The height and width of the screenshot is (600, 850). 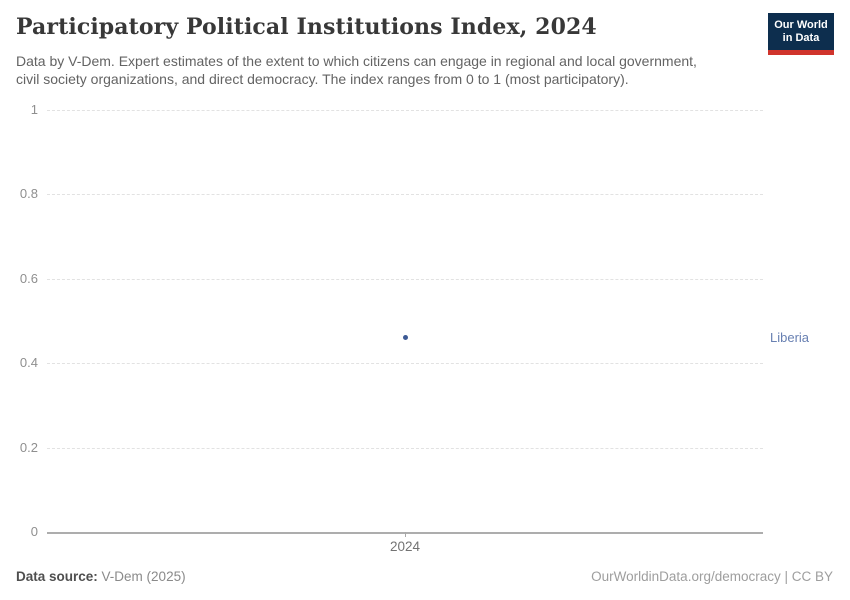 What do you see at coordinates (712, 576) in the screenshot?
I see `owid-license-link: OurWorldinData.org/democracy | CC BY` at bounding box center [712, 576].